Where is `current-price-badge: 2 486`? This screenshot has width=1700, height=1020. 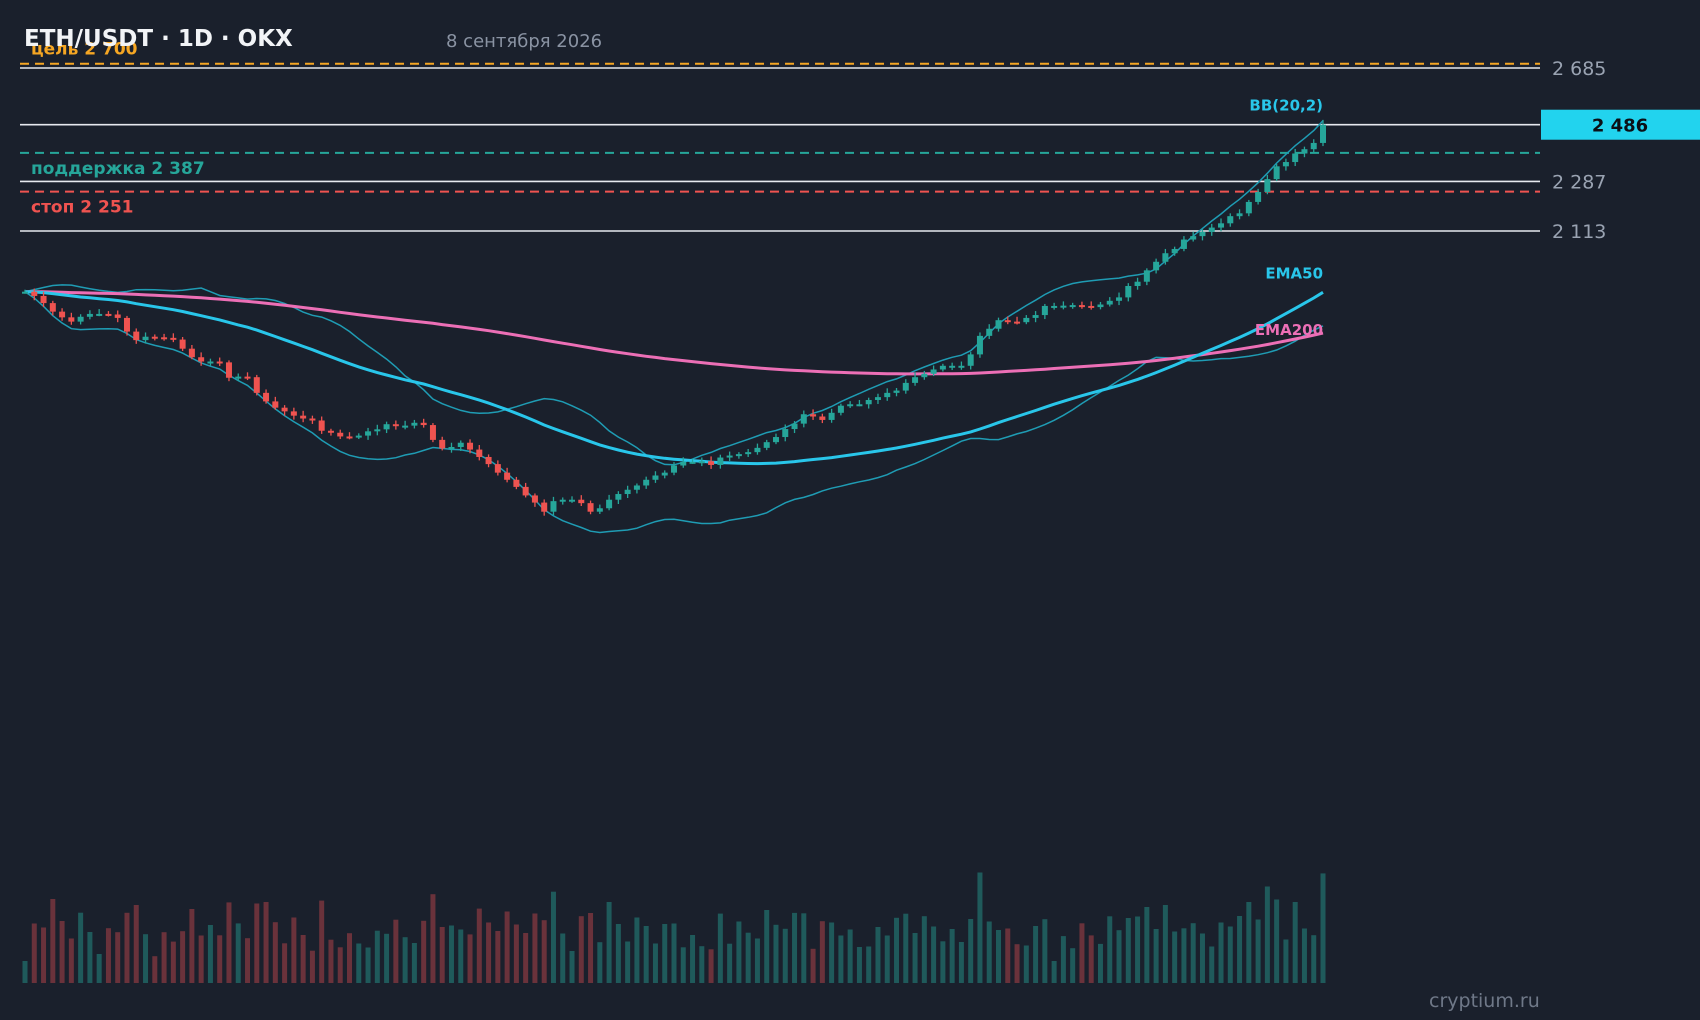 current-price-badge: 2 486 is located at coordinates (1620, 124).